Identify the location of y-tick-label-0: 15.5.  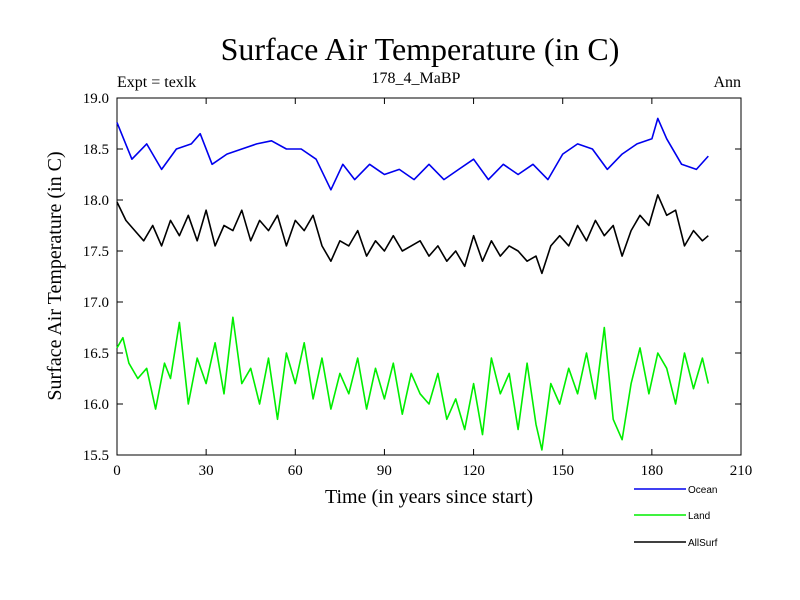
(96, 456).